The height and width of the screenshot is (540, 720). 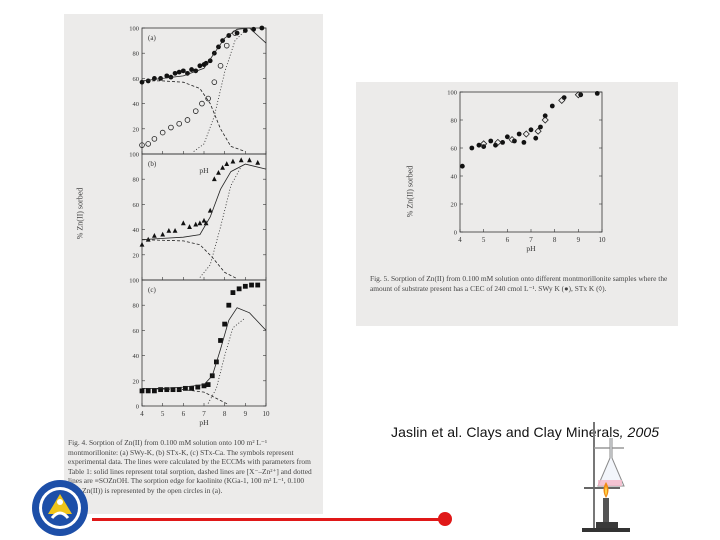 I want to click on accent-red-dot, so click(x=445, y=519).